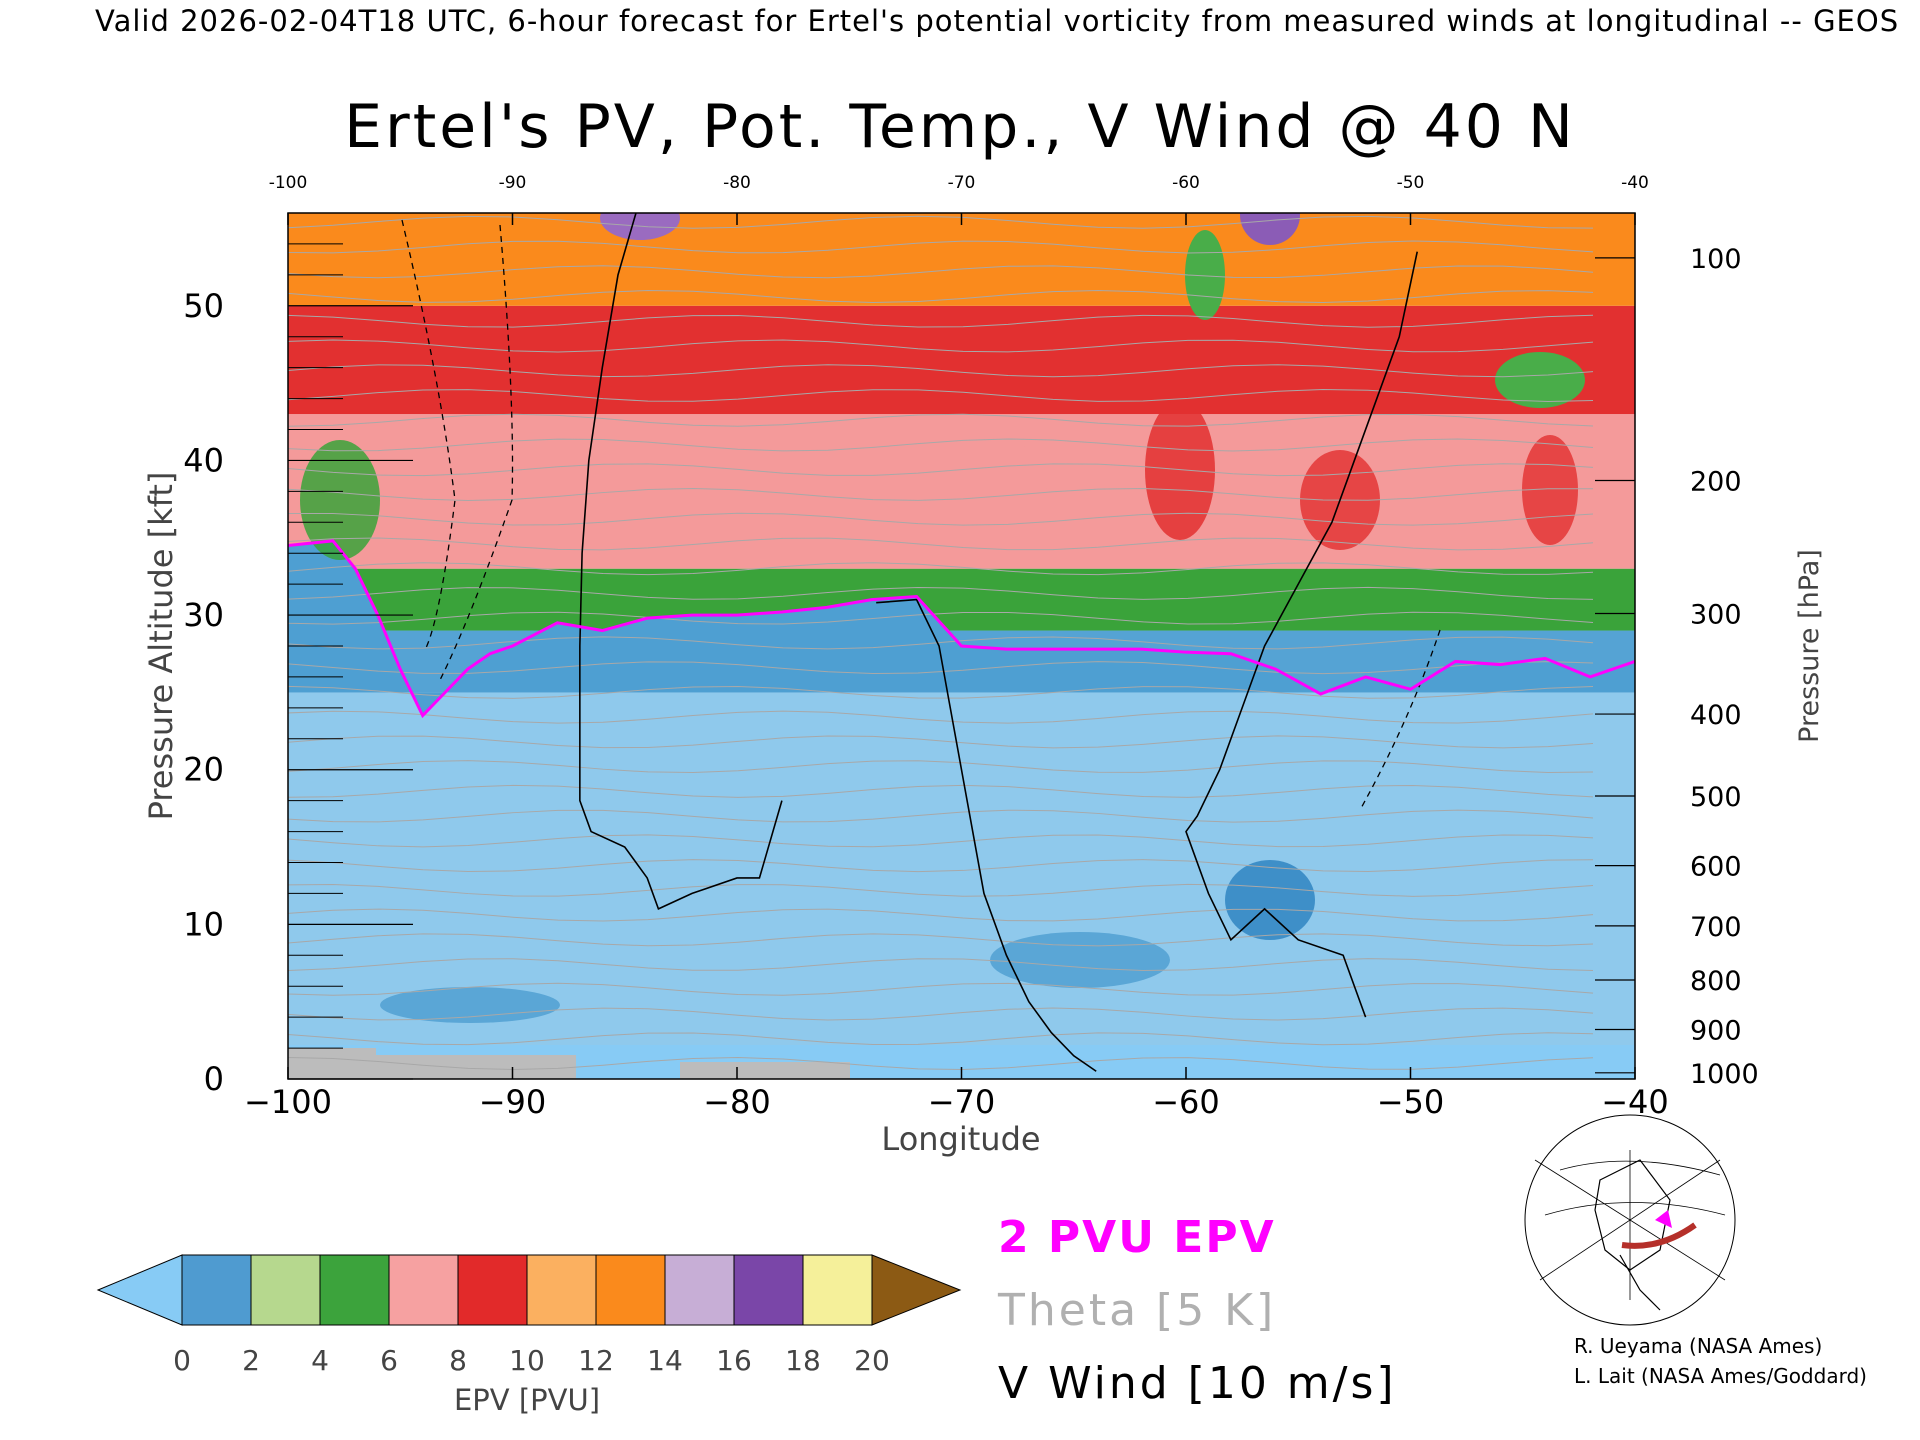 Image resolution: width=1920 pixels, height=1440 pixels. I want to click on pressure-tick-label: 300, so click(1716, 615).